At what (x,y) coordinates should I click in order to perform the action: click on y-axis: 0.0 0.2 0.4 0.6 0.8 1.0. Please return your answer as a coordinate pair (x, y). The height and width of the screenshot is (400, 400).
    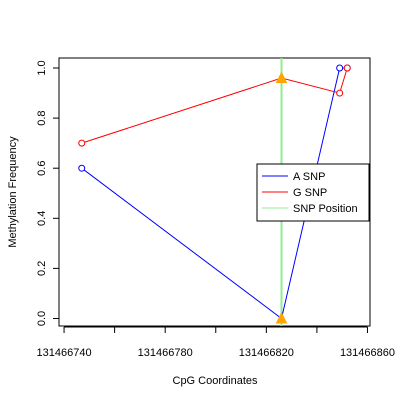
    Looking at the image, I should click on (48, 193).